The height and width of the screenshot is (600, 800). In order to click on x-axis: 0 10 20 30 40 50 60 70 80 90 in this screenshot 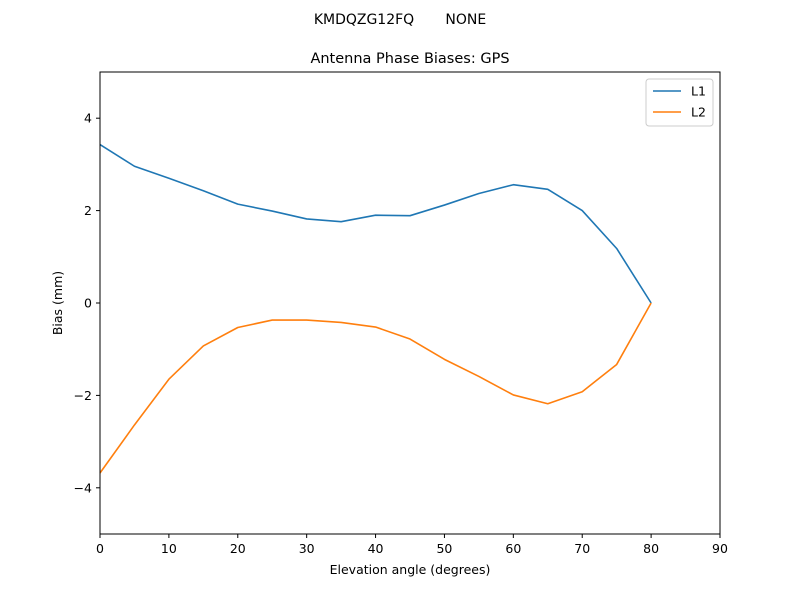, I will do `click(412, 545)`.